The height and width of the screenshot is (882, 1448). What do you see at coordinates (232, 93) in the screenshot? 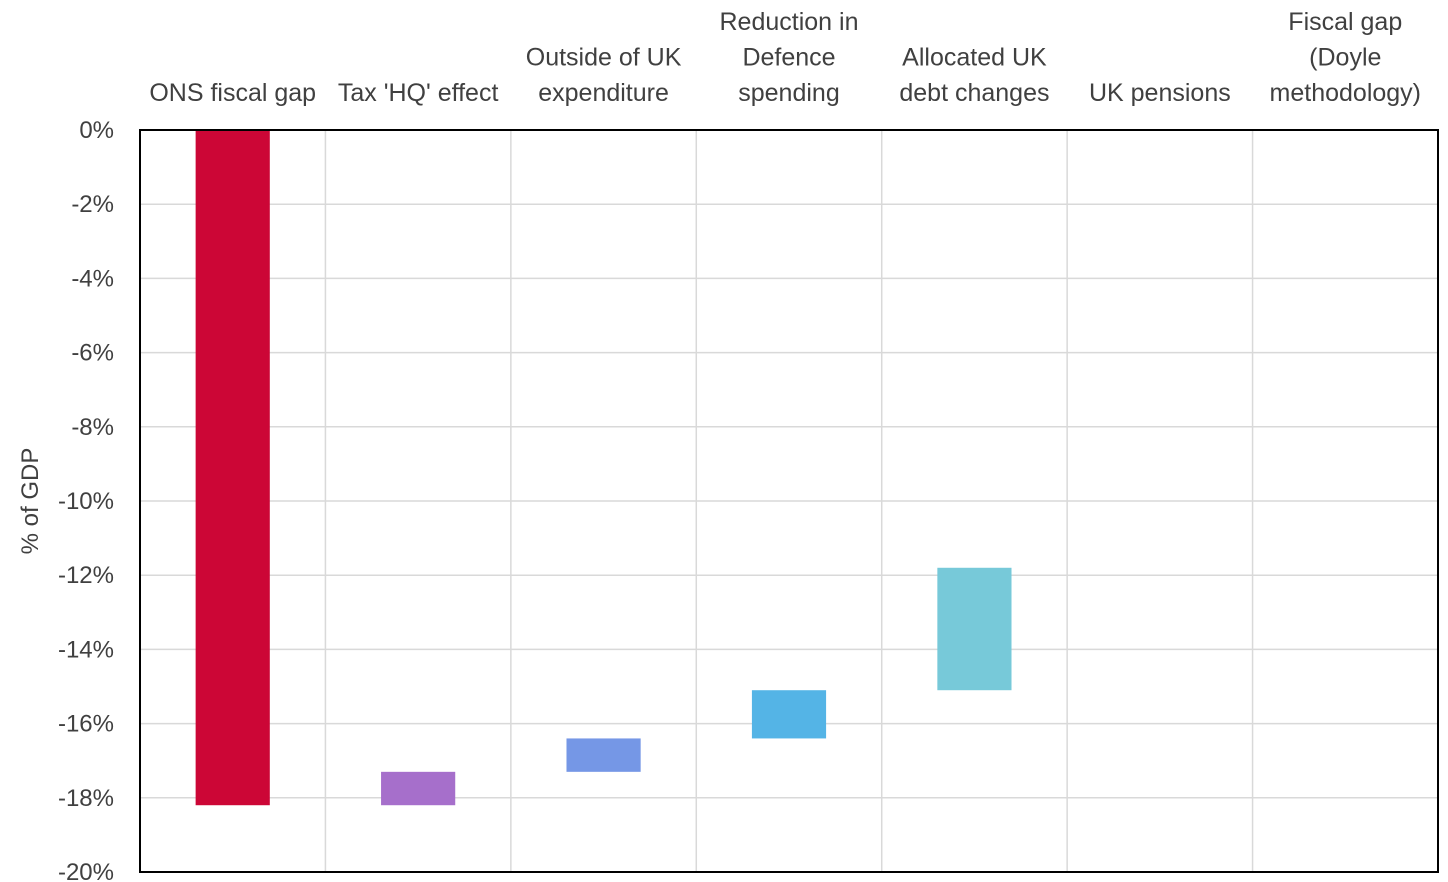
I see `category-label: ONS fiscal gap` at bounding box center [232, 93].